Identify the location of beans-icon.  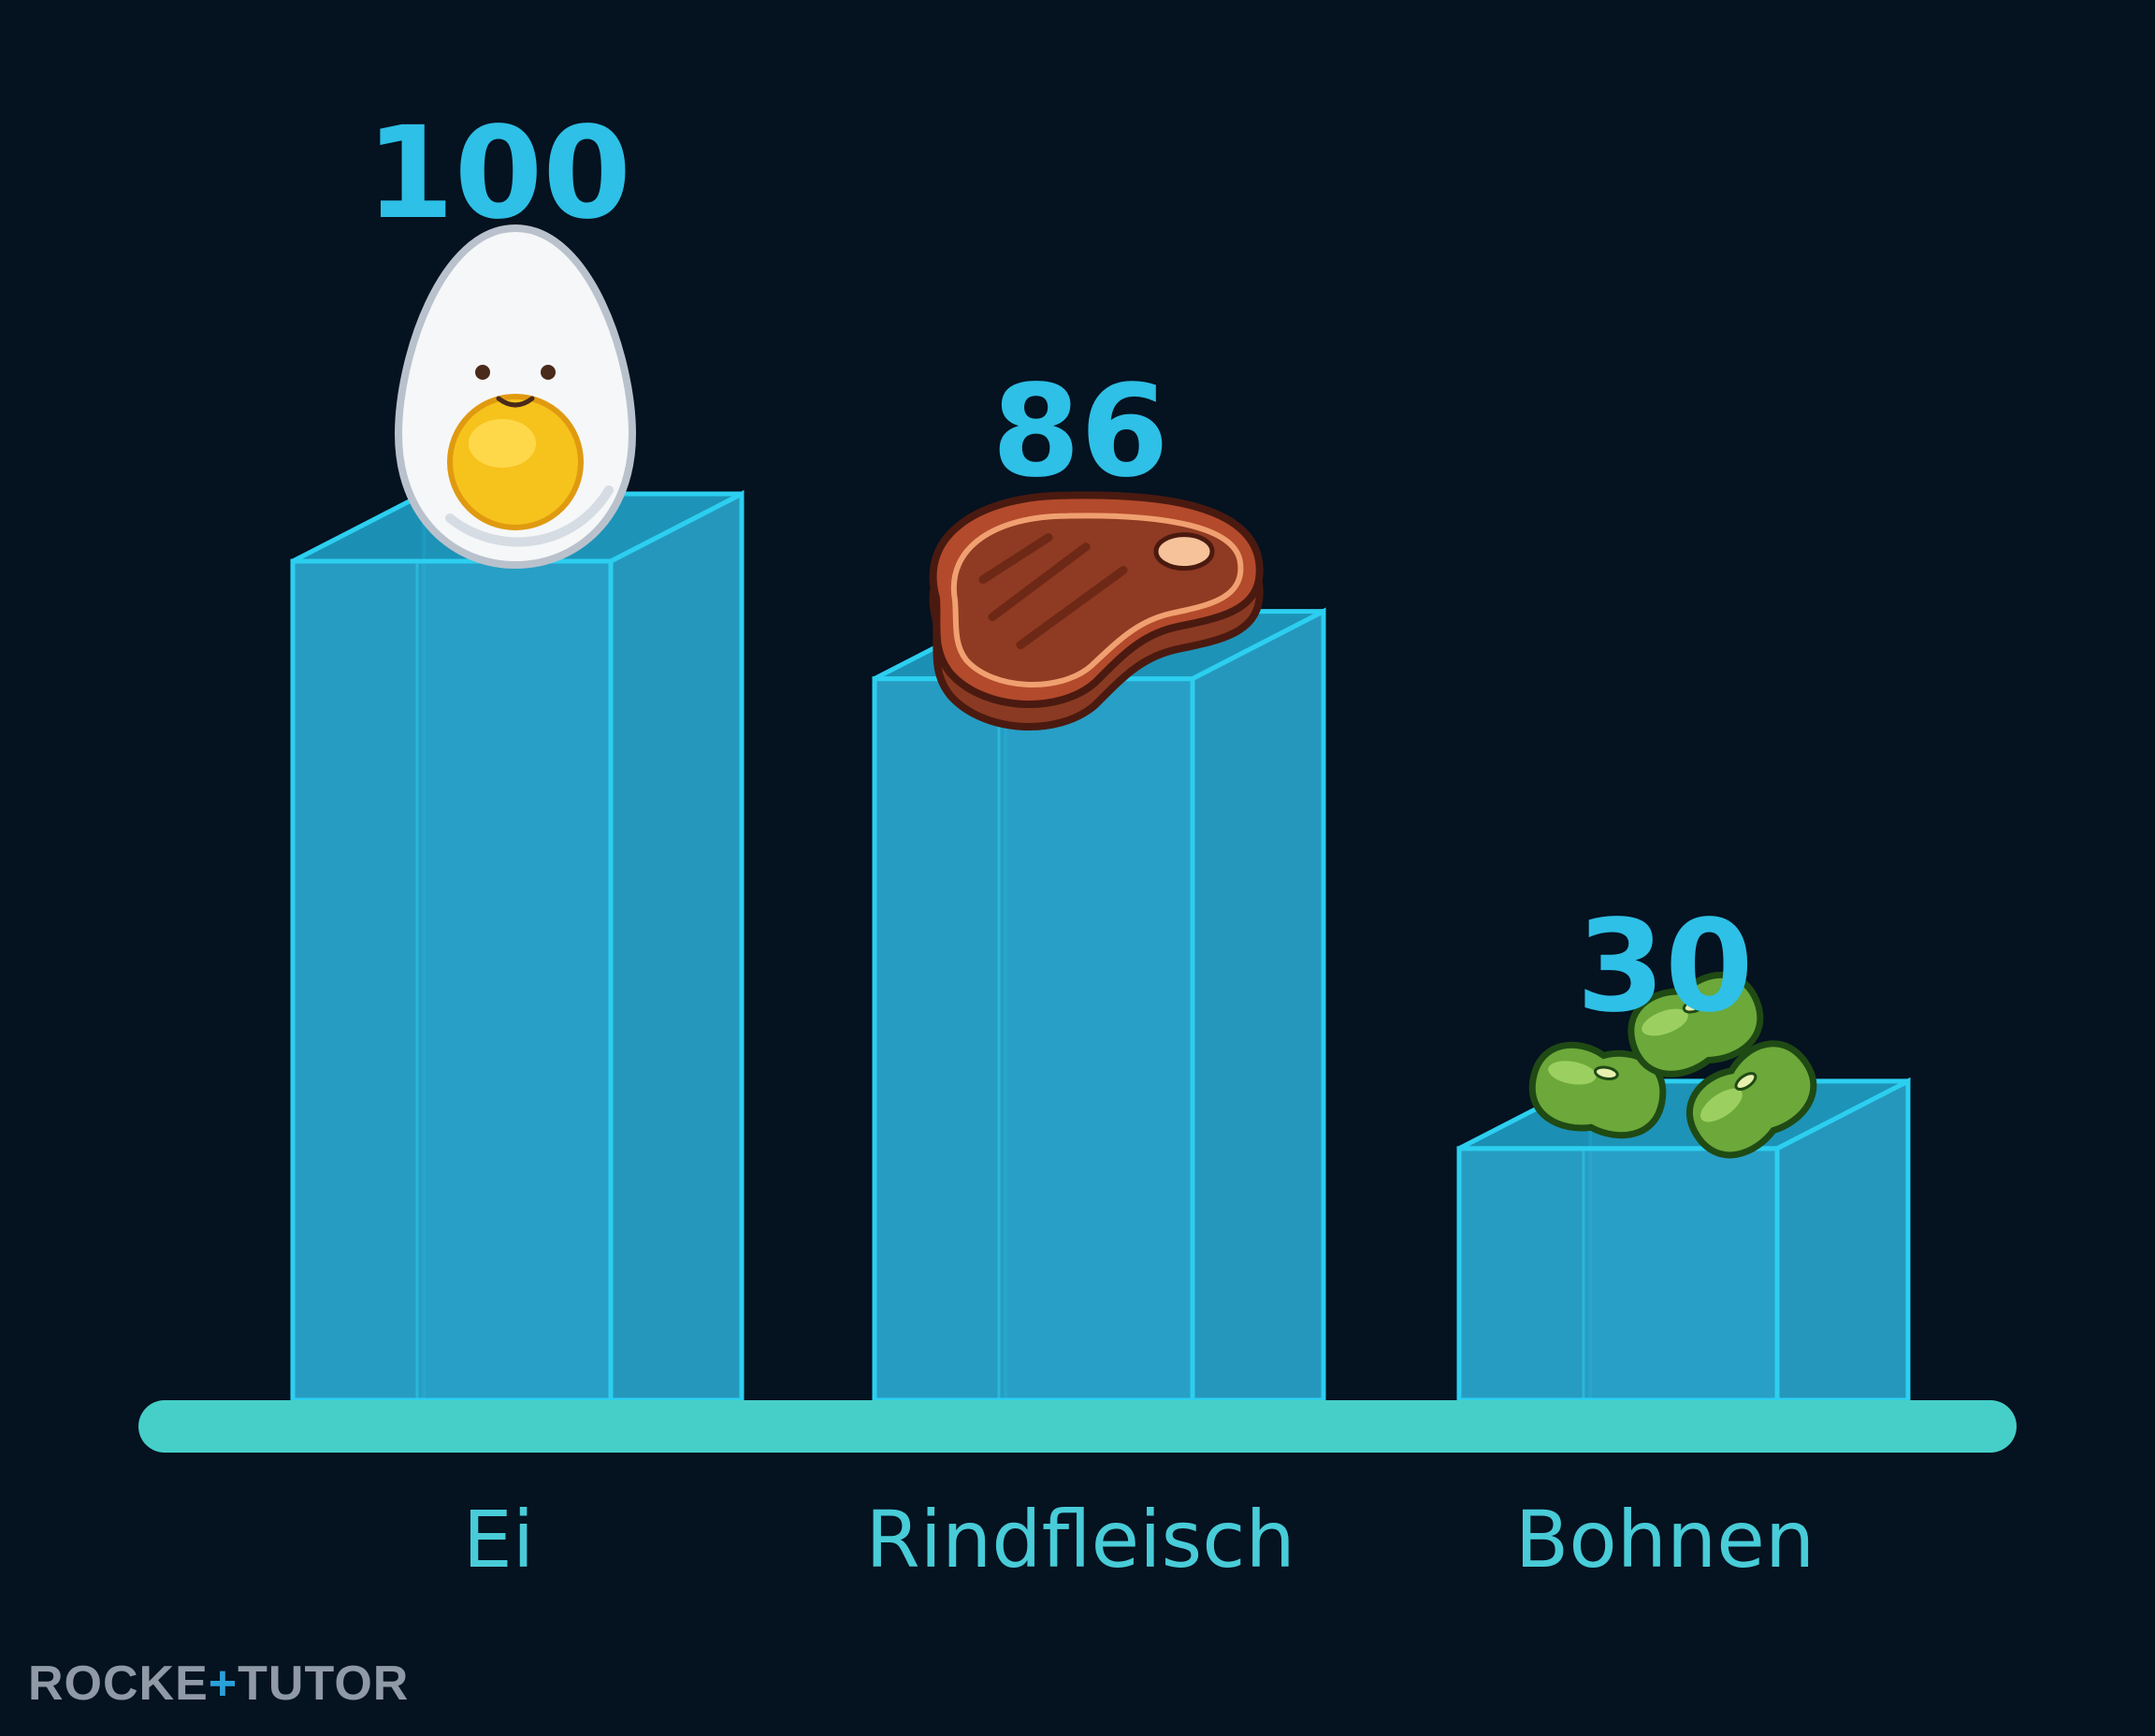
(1673, 1065).